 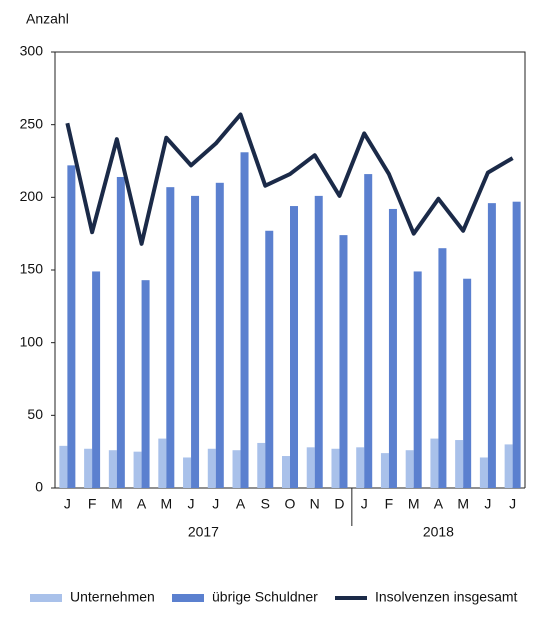 I want to click on x-tick-label: N, so click(x=315, y=504).